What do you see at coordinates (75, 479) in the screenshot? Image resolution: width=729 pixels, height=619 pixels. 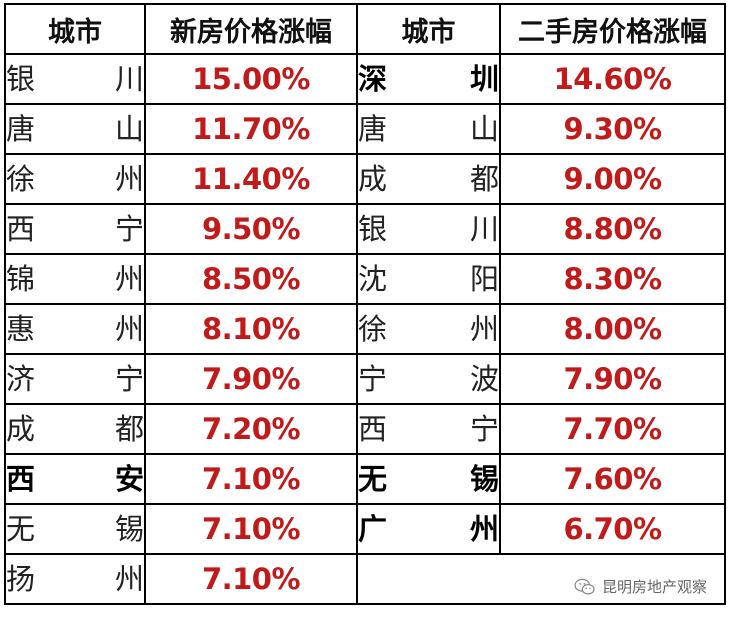 I see `new-home-city-cell: 西安` at bounding box center [75, 479].